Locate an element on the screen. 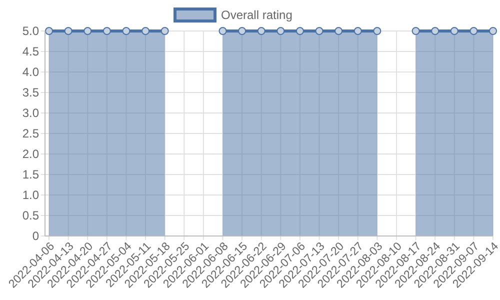 Image resolution: width=500 pixels, height=300 pixels. y-tick-label: 4.0 is located at coordinates (31, 72).